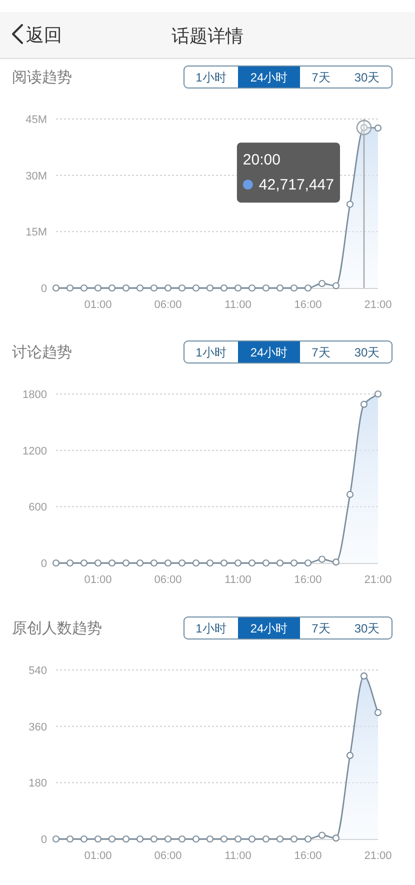  What do you see at coordinates (44, 35) in the screenshot?
I see `back-label: 返回` at bounding box center [44, 35].